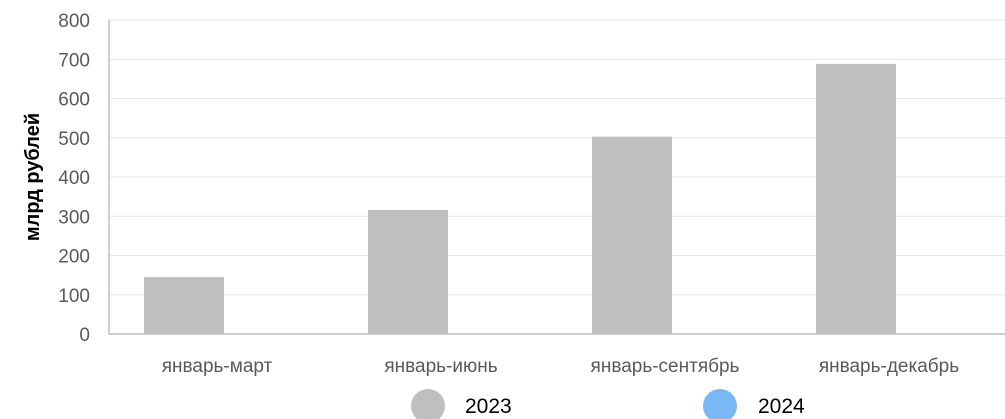  Describe the element at coordinates (74, 21) in the screenshot. I see `y-tick-label: 800` at that location.